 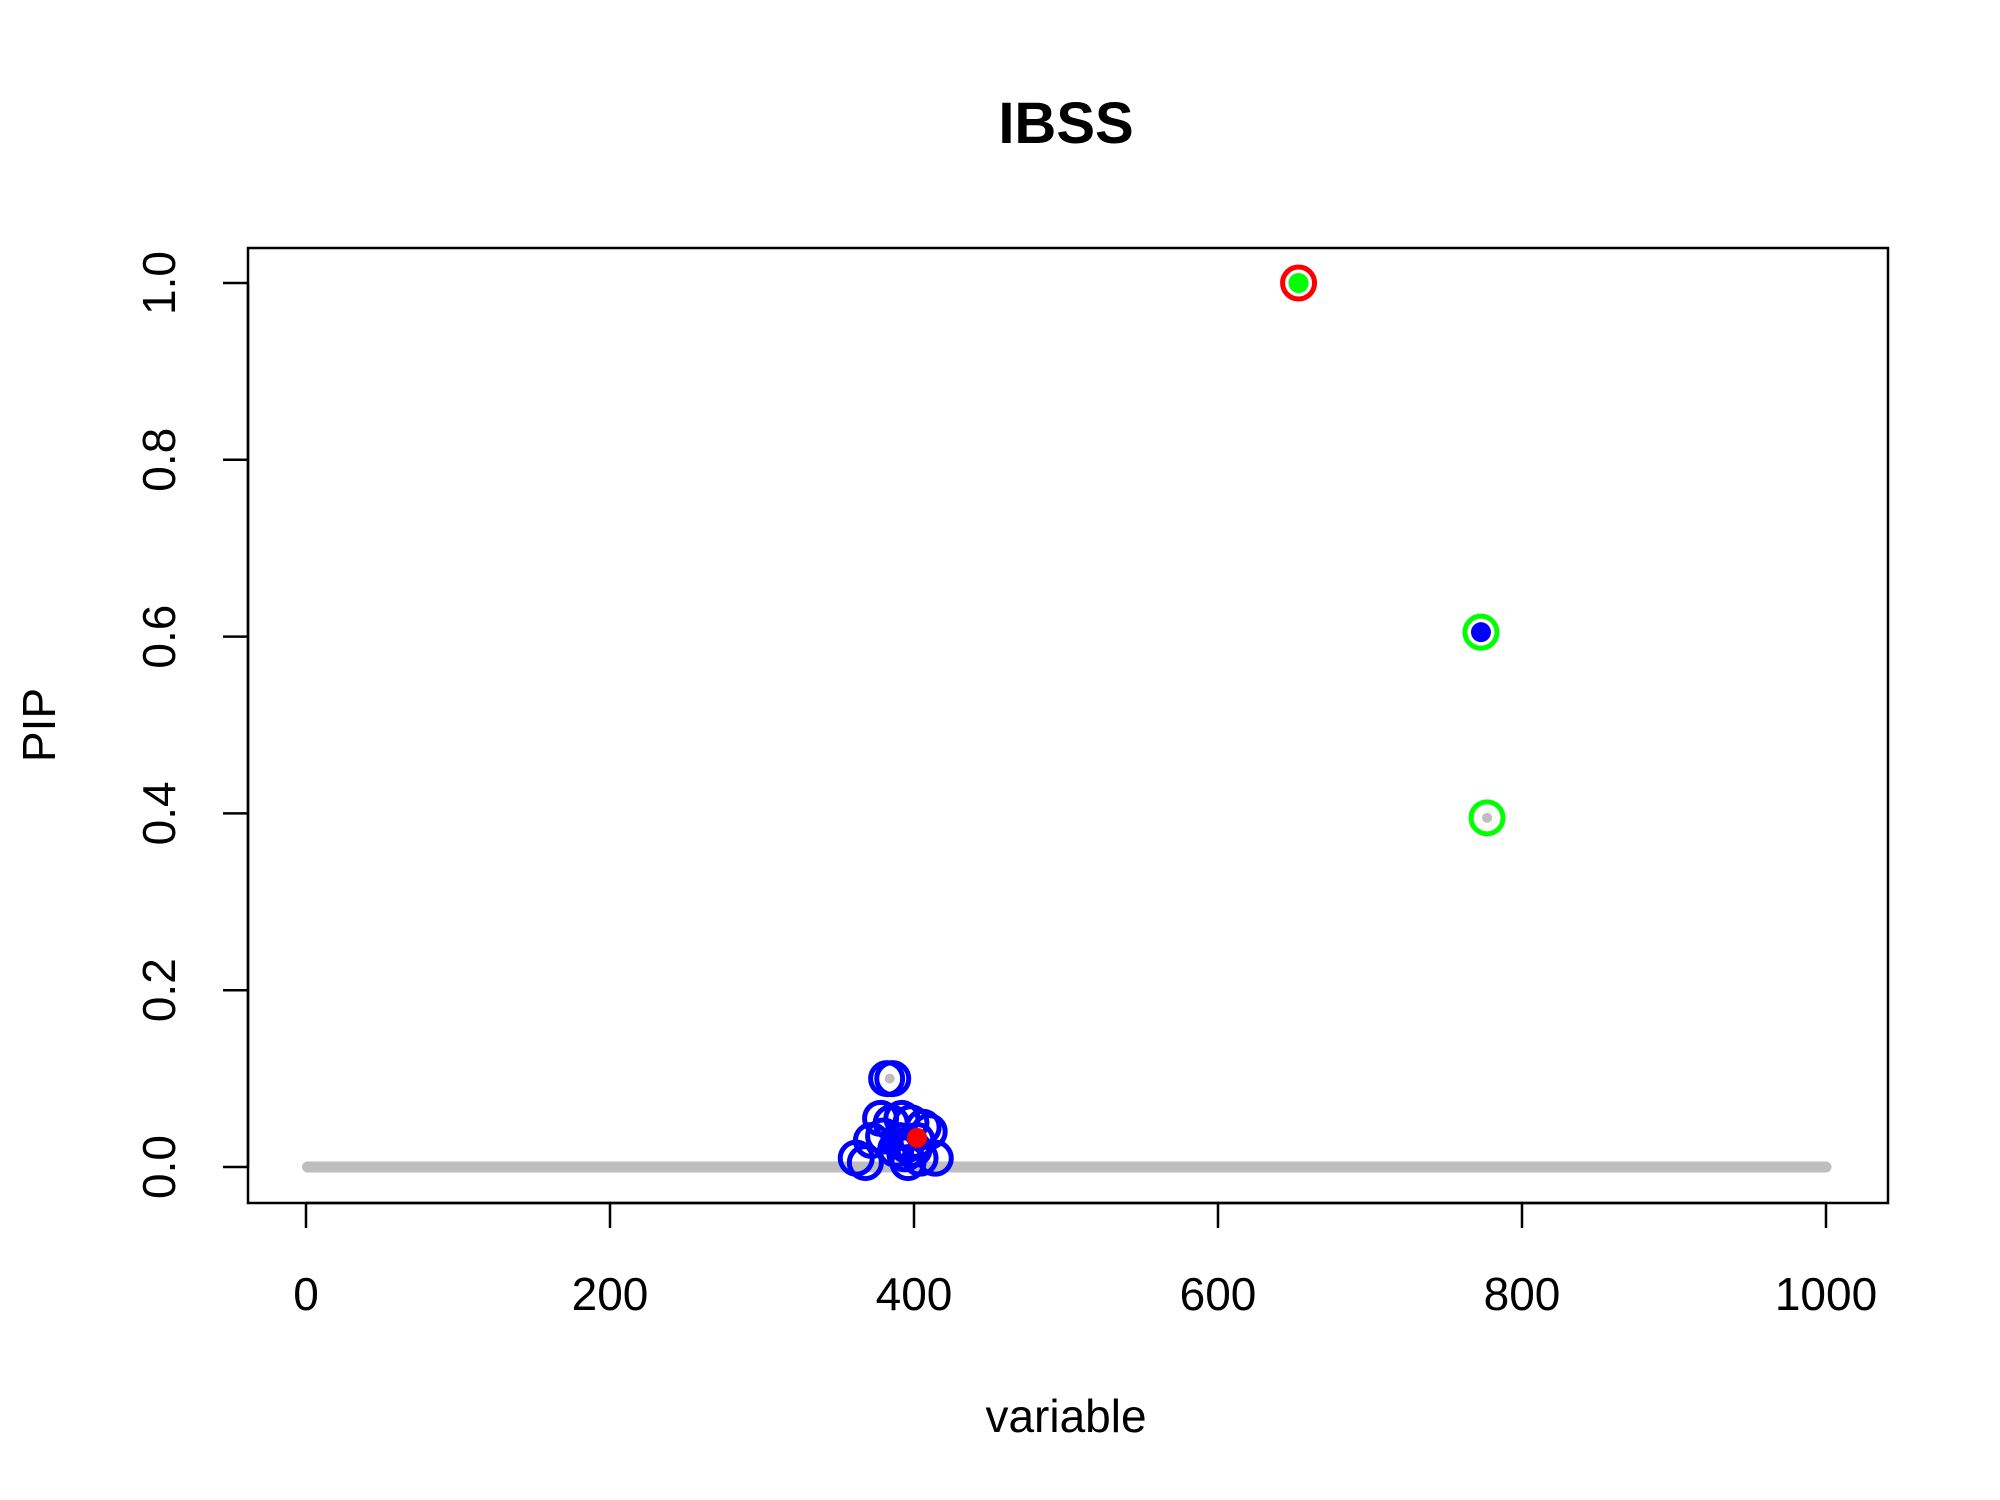 I want to click on x-tick-label: 0, so click(x=306, y=1294).